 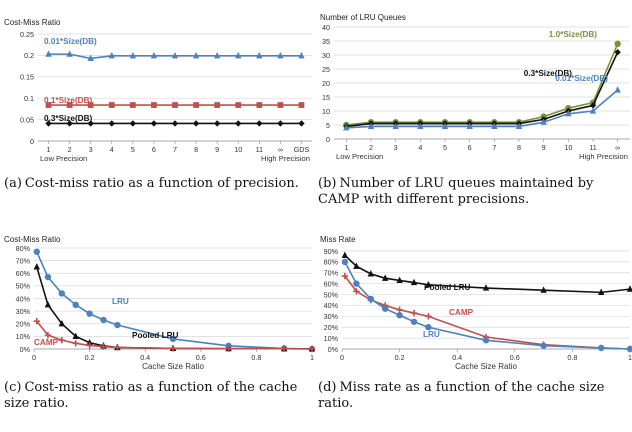 What do you see at coordinates (302, 149) in the screenshot?
I see `x-tick-label: GDS` at bounding box center [302, 149].